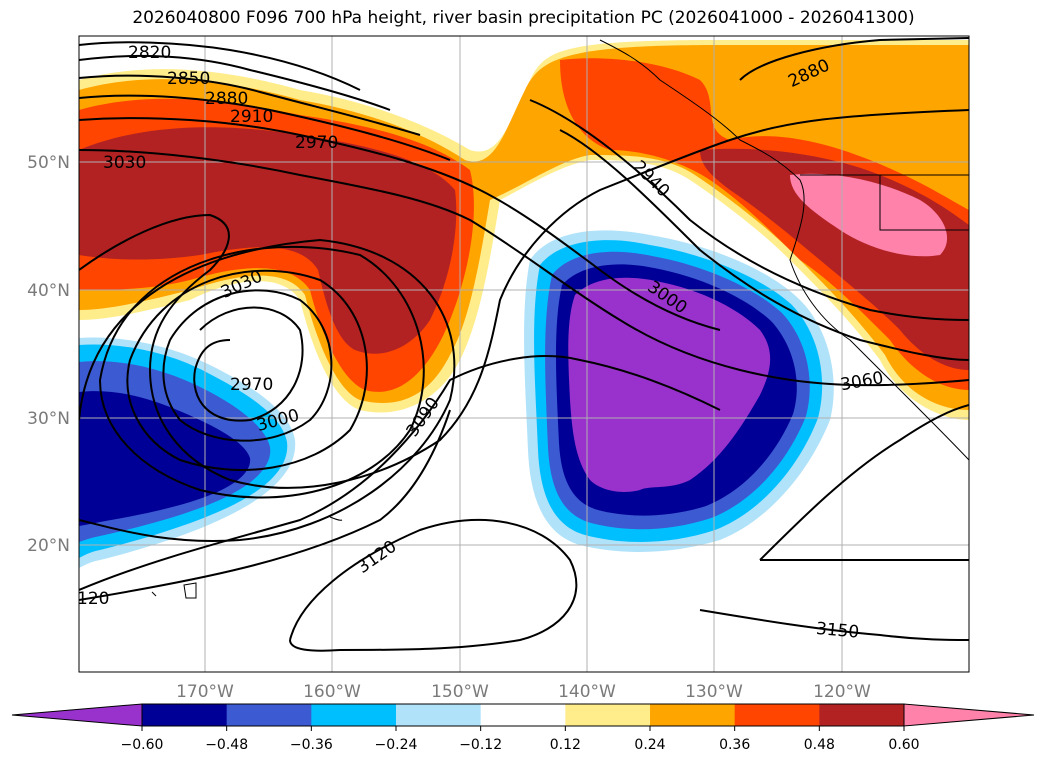  What do you see at coordinates (523, 692) in the screenshot?
I see `lon-labels: 170°W 160°W 150°W 140°W 130°W 120°W` at bounding box center [523, 692].